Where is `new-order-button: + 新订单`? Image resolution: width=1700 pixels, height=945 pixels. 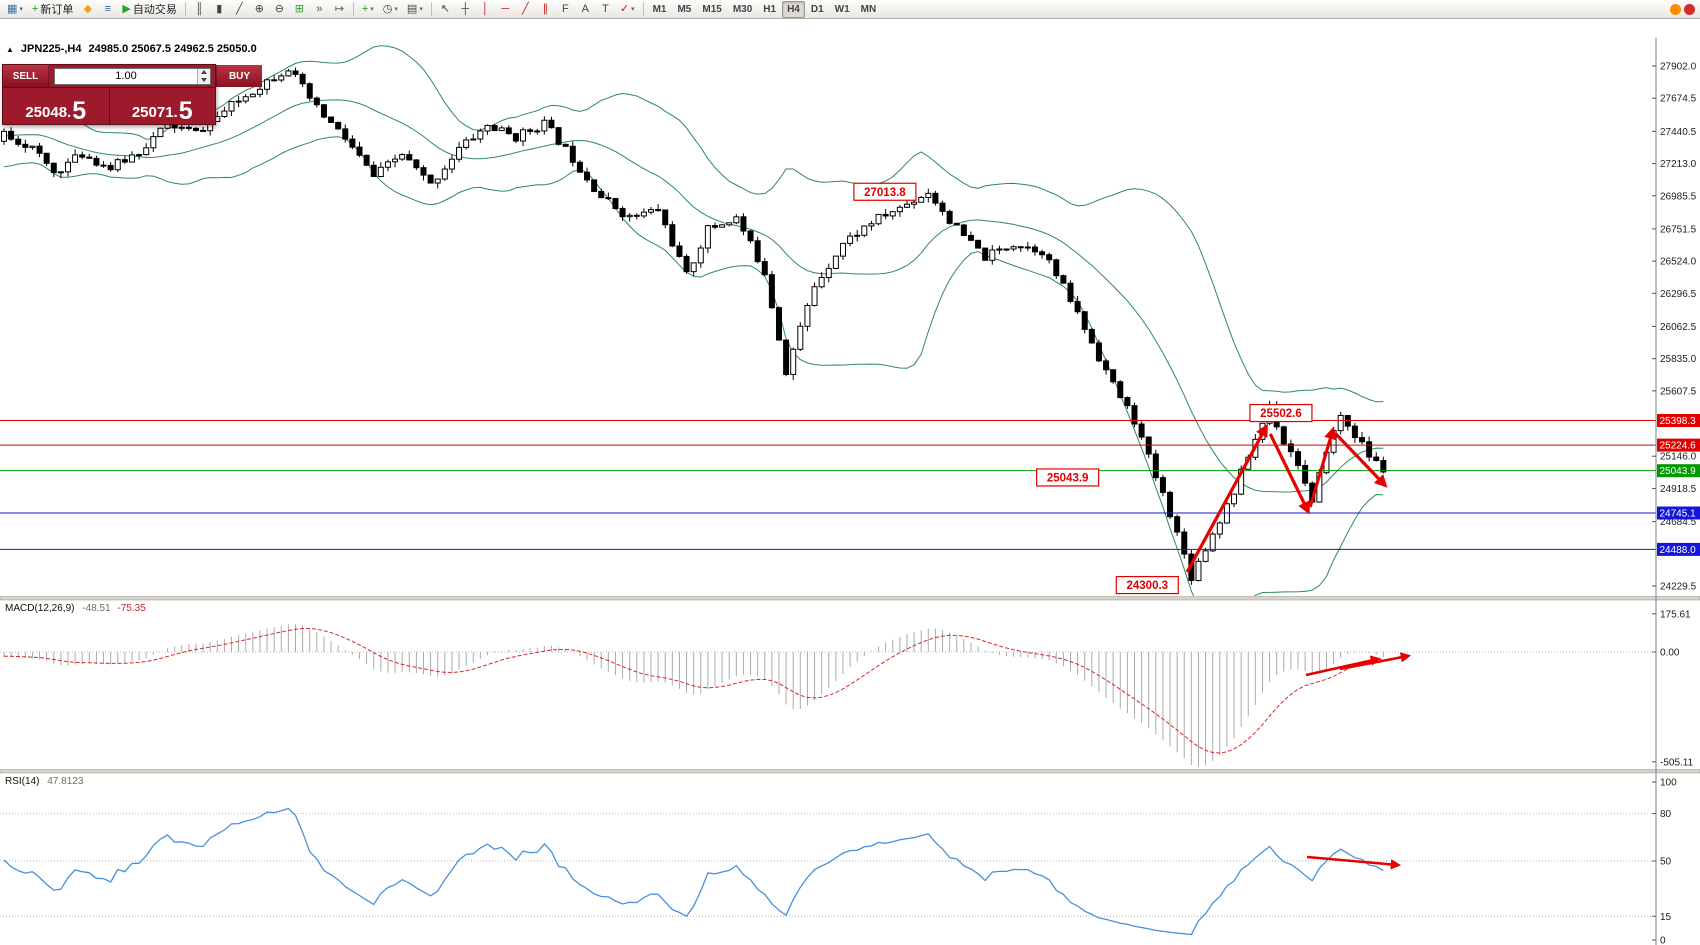
new-order-button: + 新订单 is located at coordinates (52, 9).